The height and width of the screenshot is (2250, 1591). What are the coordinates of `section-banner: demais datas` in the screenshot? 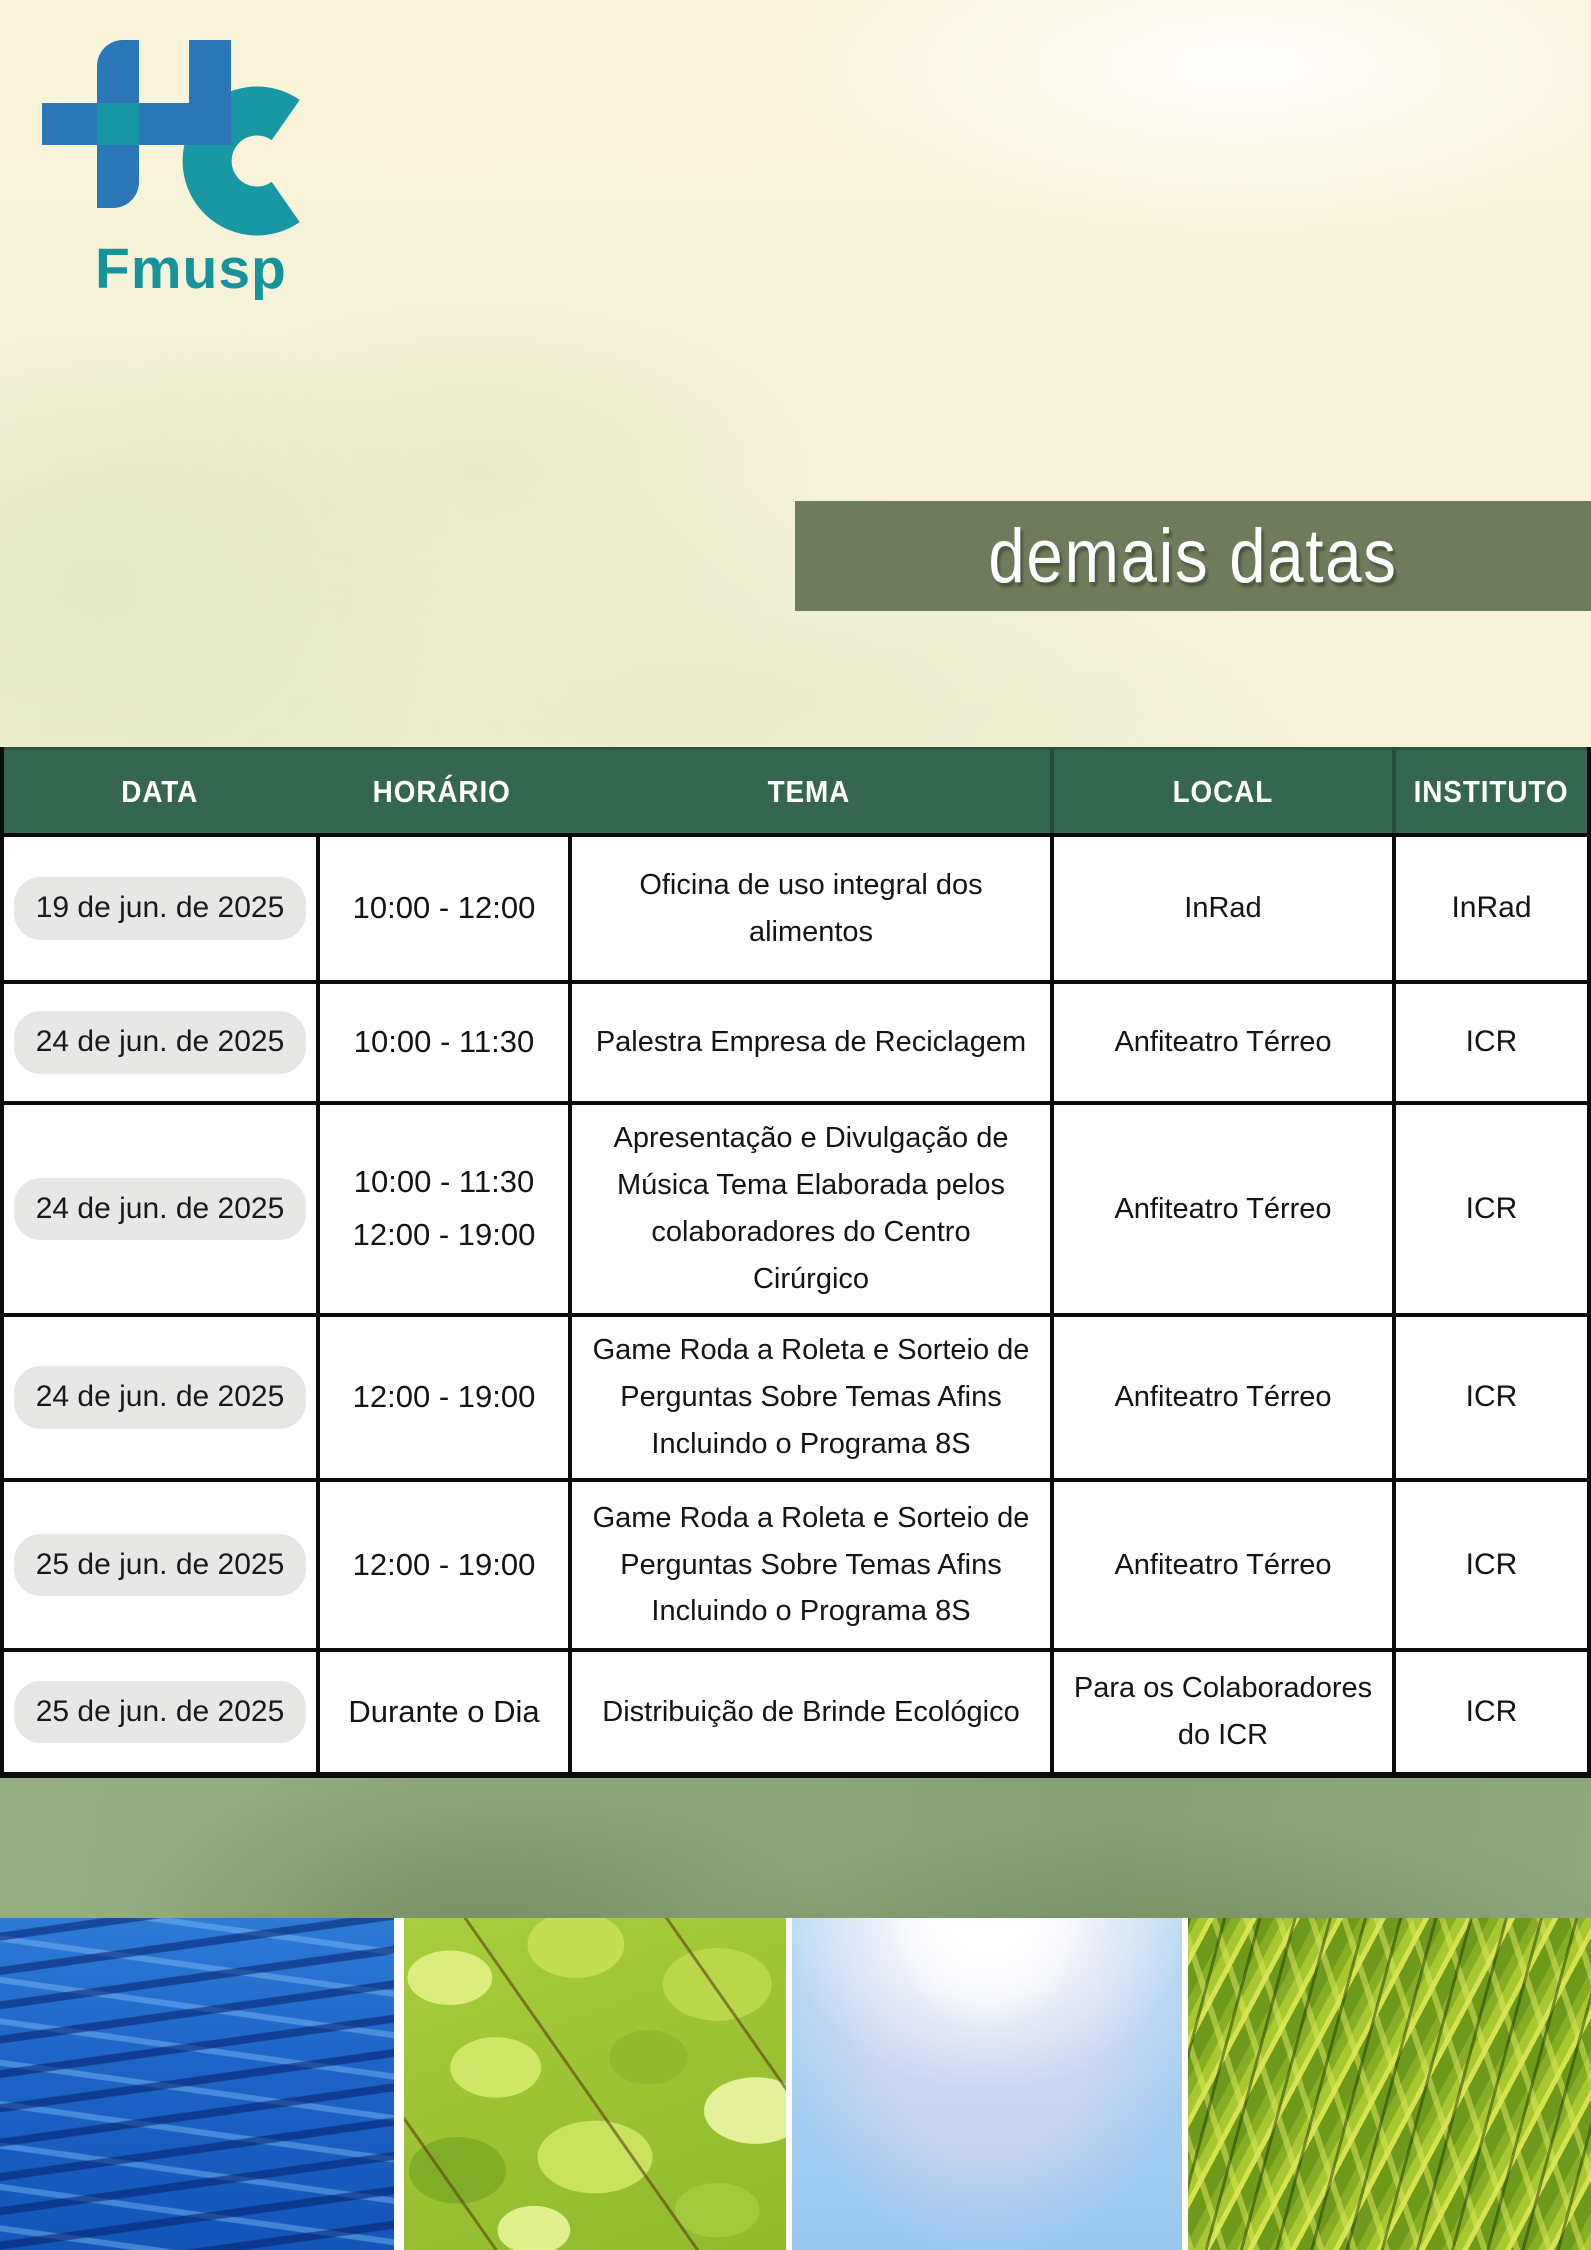 It's located at (1193, 556).